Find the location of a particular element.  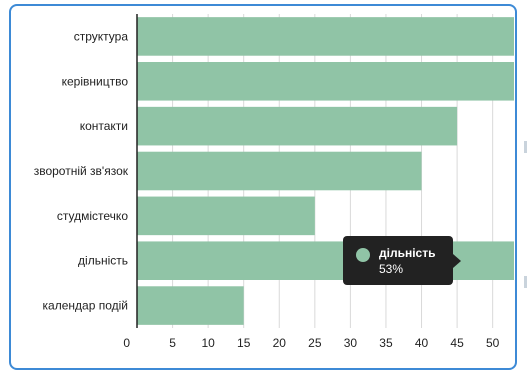

x-tick-label: 30 is located at coordinates (351, 343).